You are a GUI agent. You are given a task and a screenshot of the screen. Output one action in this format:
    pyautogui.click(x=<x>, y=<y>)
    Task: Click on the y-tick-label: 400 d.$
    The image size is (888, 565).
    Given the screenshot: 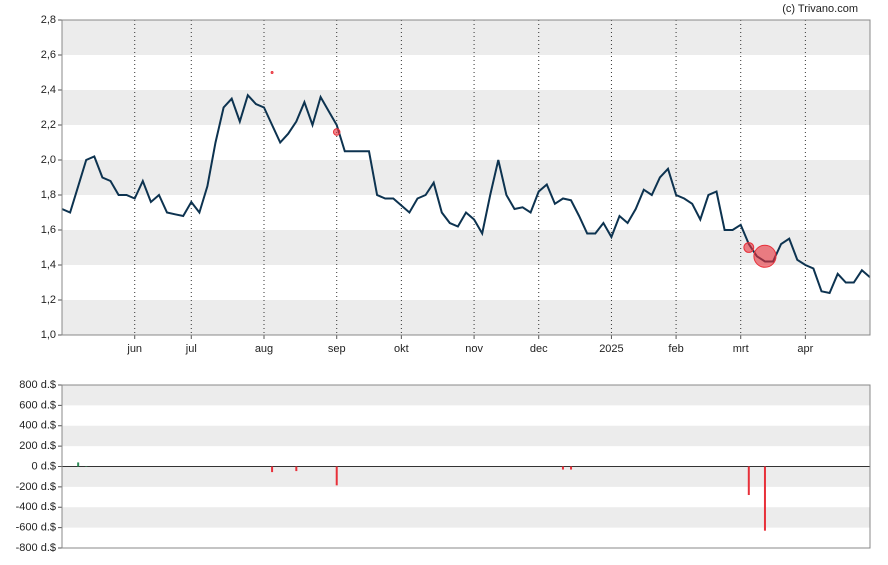 What is the action you would take?
    pyautogui.click(x=37, y=426)
    